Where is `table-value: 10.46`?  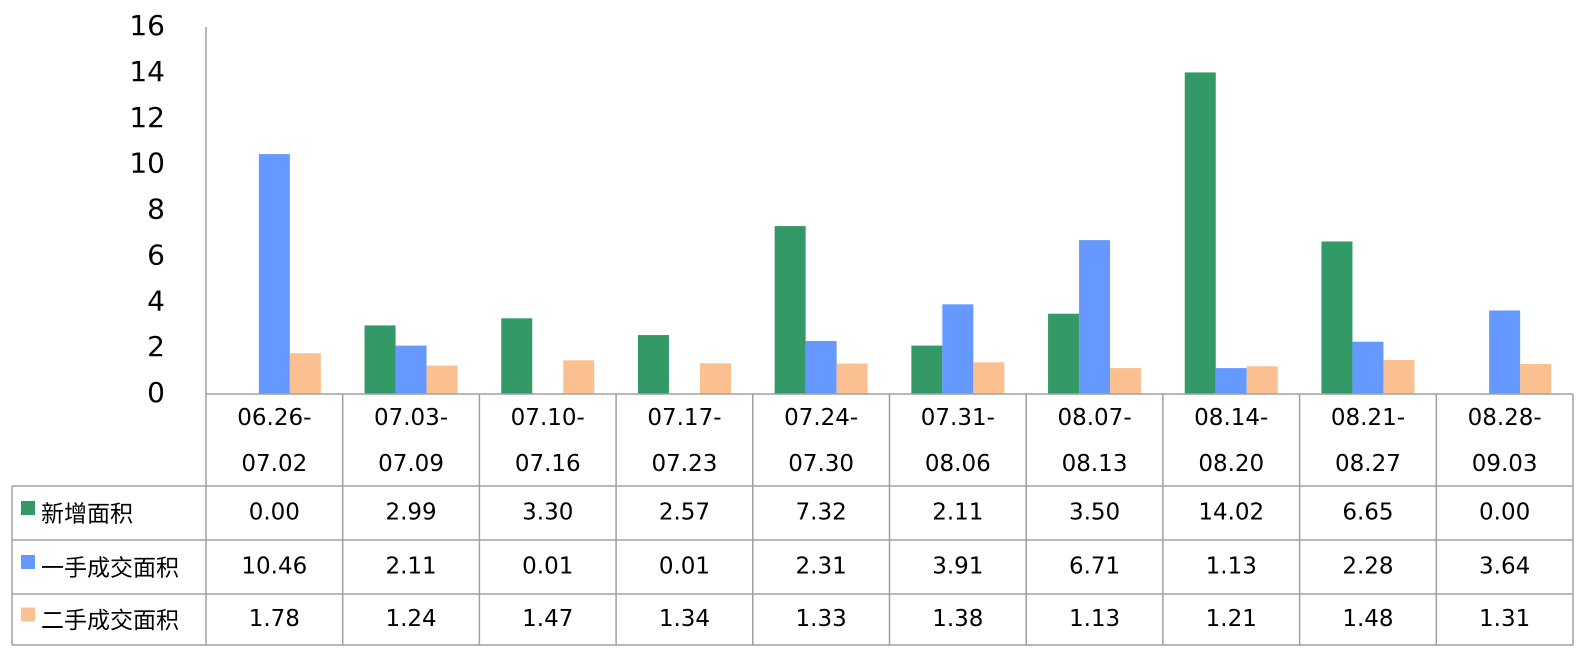 table-value: 10.46 is located at coordinates (274, 567).